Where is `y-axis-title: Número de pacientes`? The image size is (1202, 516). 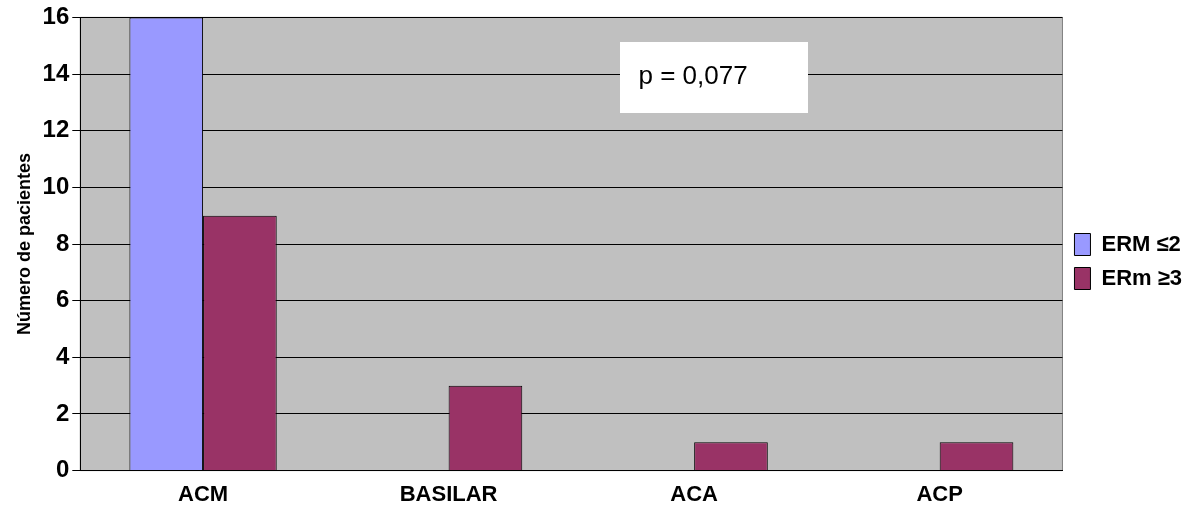
y-axis-title: Número de pacientes is located at coordinates (23, 244).